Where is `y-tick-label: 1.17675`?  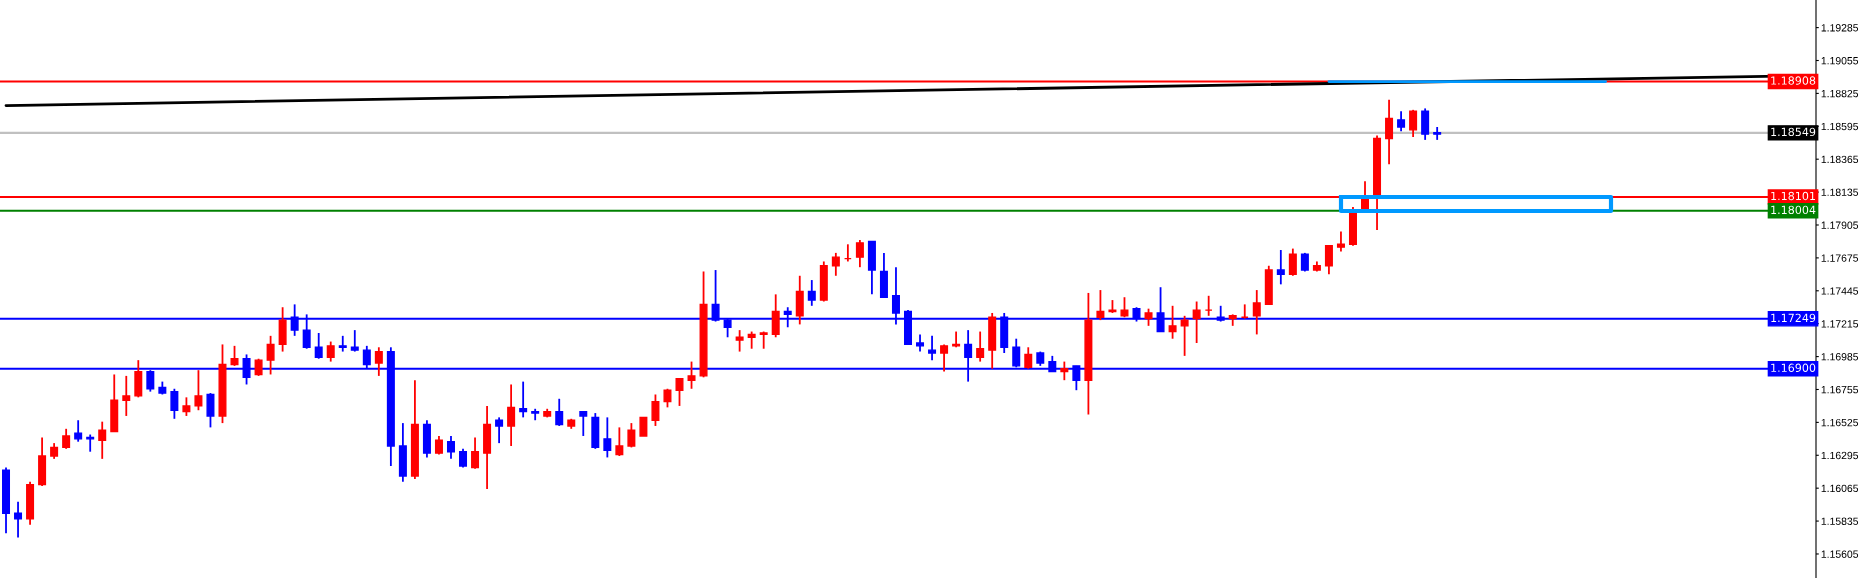
y-tick-label: 1.17675 is located at coordinates (1840, 258).